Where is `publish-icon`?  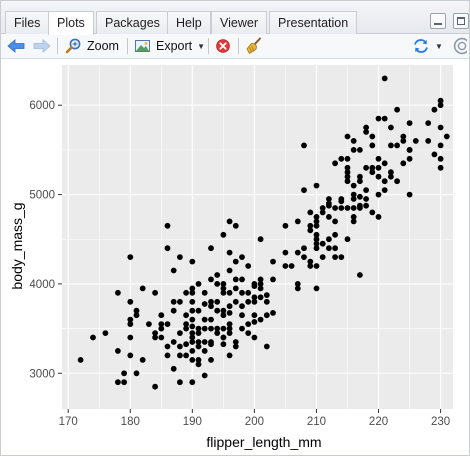
publish-icon is located at coordinates (460, 46).